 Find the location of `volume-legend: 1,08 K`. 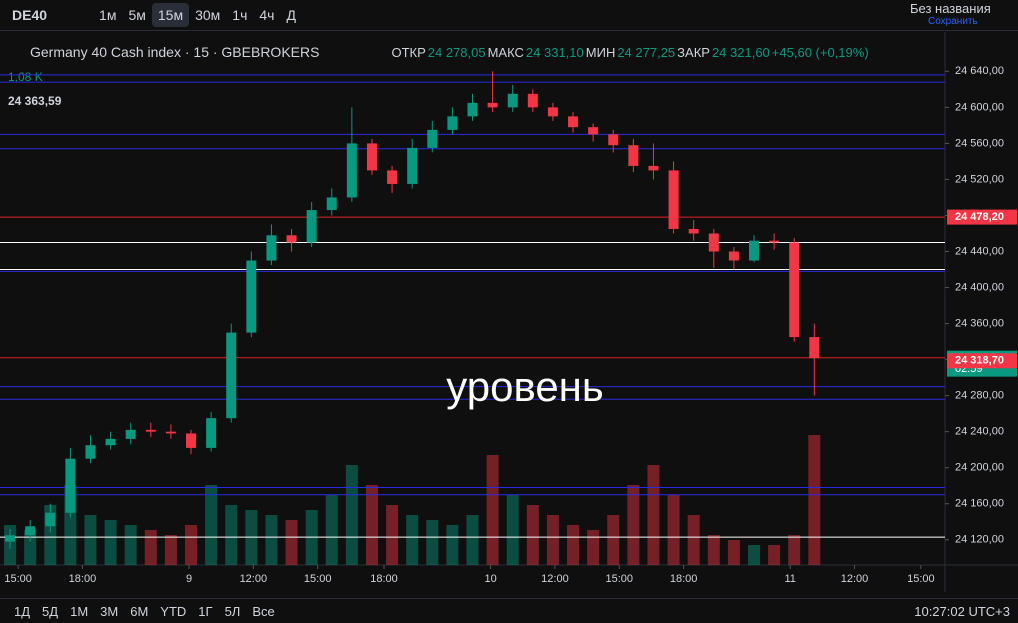

volume-legend: 1,08 K is located at coordinates (25, 77).